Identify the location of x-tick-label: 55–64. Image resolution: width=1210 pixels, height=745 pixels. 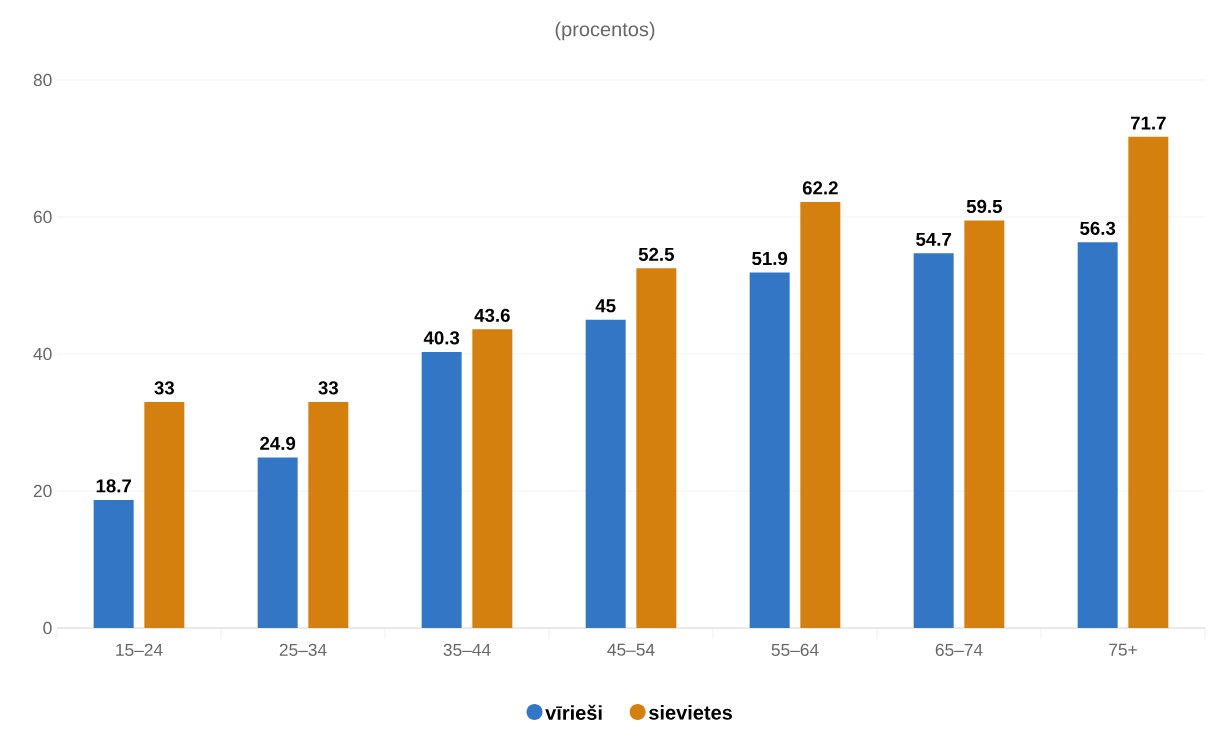
(795, 649).